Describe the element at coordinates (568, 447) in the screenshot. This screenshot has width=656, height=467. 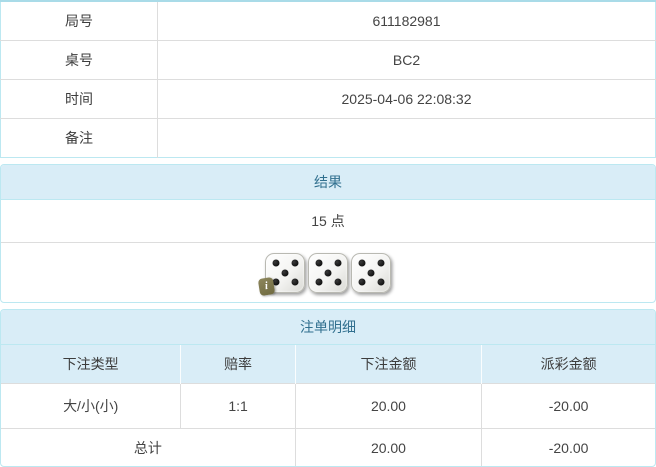
I see `total-payout-cell: -20.00` at that location.